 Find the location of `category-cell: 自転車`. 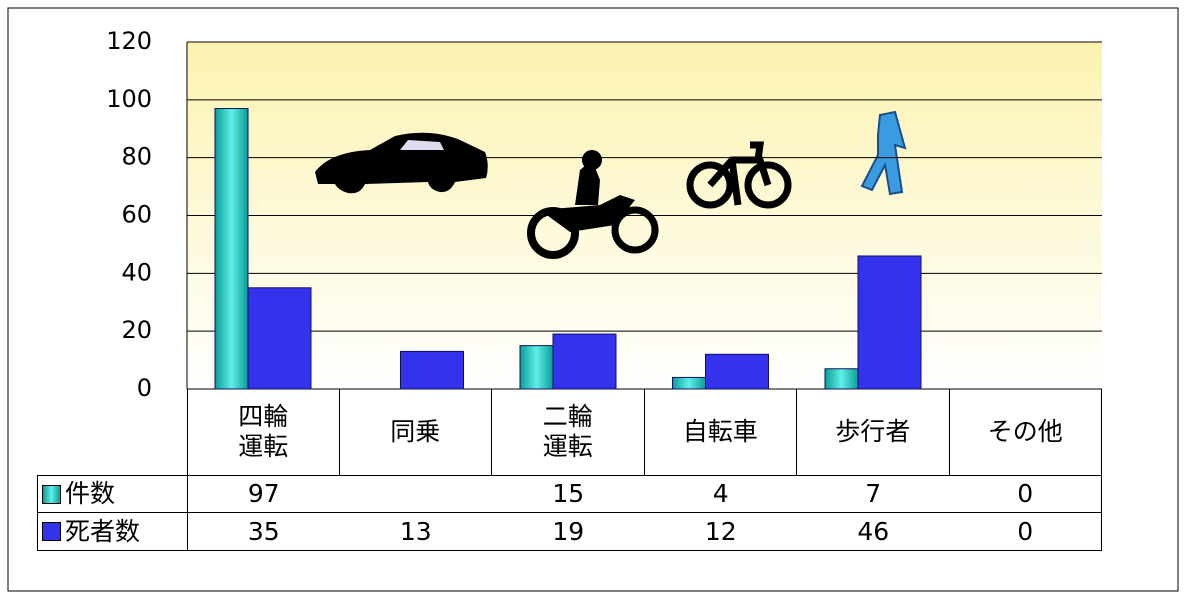

category-cell: 自転車 is located at coordinates (721, 432).